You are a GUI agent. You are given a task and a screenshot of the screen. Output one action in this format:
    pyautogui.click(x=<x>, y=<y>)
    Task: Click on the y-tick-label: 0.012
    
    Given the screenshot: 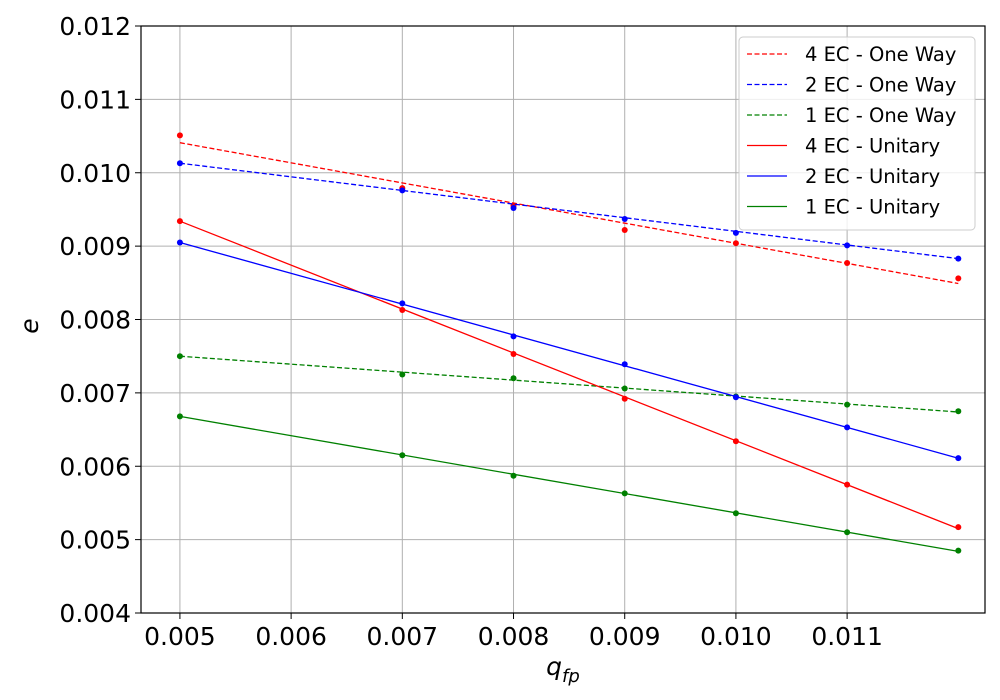 What is the action you would take?
    pyautogui.click(x=95, y=26)
    